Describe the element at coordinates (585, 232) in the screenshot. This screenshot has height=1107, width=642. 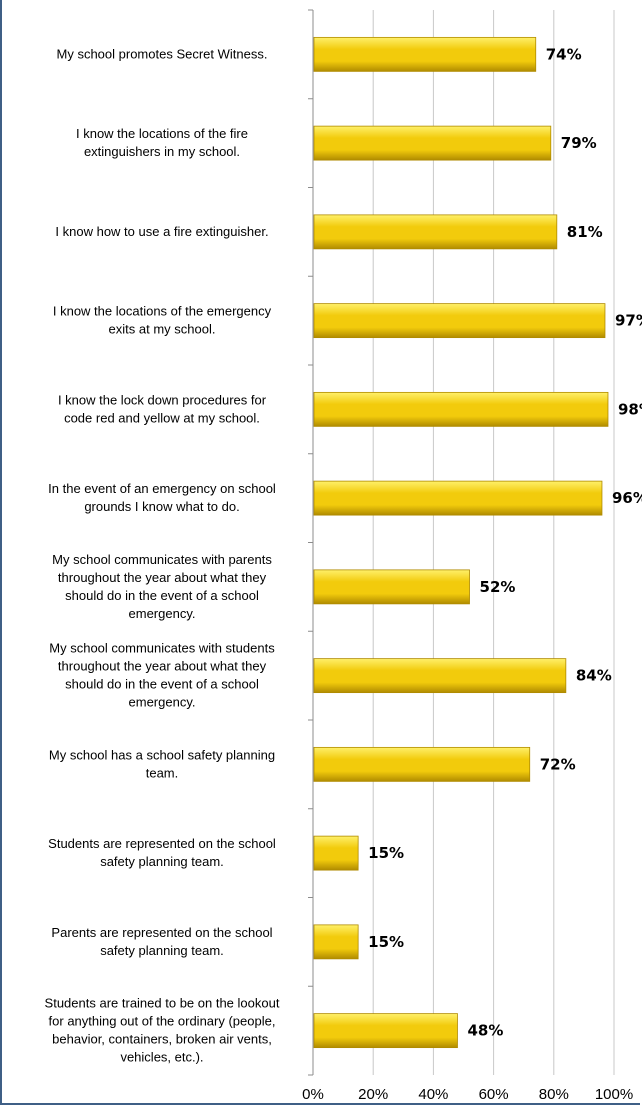
I see `data-label: 81%` at that location.